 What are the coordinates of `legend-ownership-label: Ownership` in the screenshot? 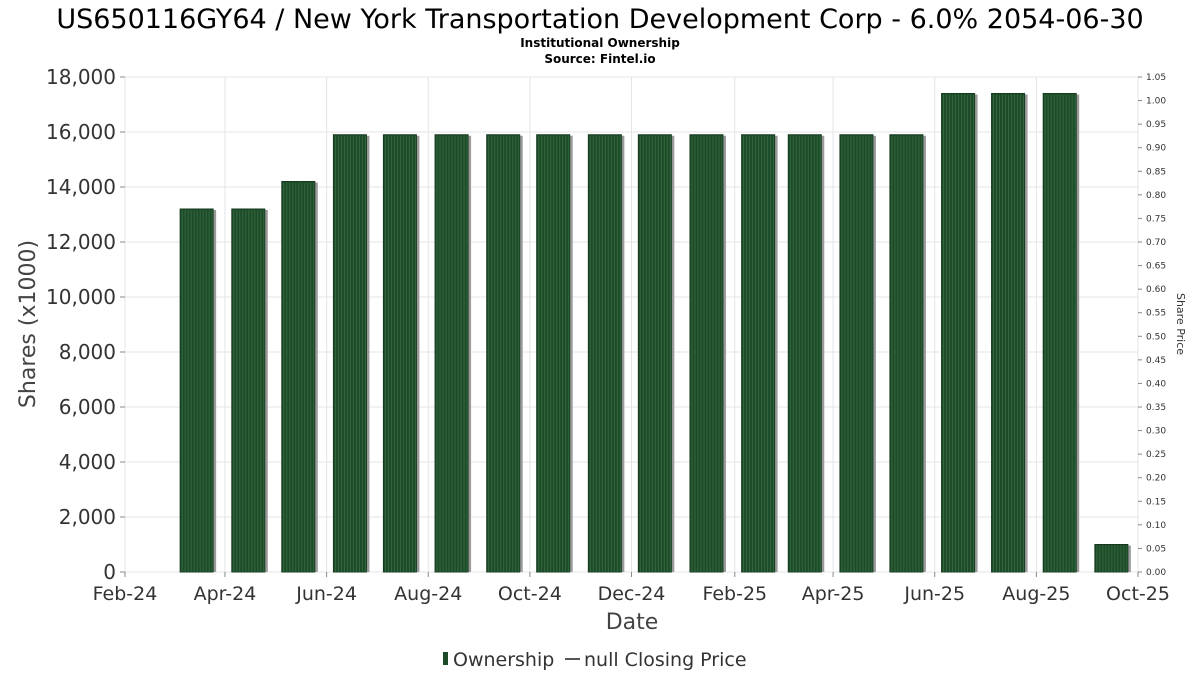 It's located at (503, 660).